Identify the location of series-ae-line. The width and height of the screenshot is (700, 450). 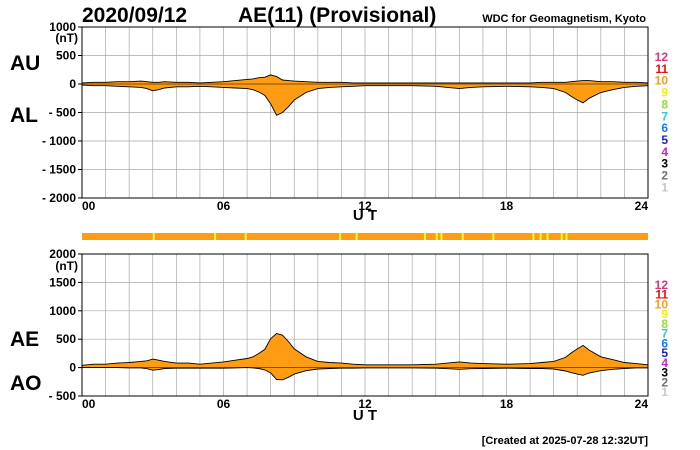
(365, 349).